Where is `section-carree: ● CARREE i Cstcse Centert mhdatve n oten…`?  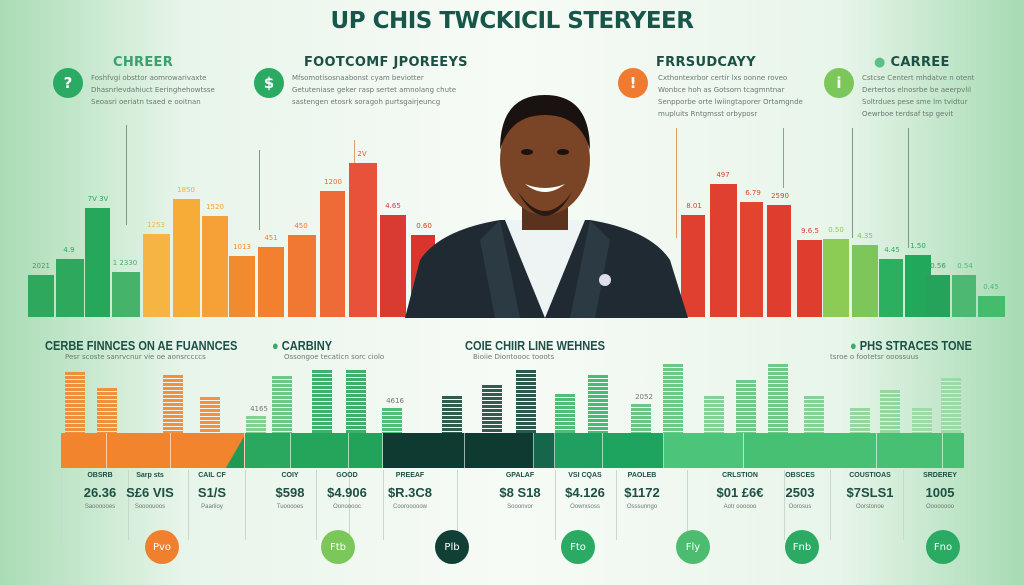 section-carree: ● CARREE i Cstcse Centert mhdatve n oten… is located at coordinates (899, 86).